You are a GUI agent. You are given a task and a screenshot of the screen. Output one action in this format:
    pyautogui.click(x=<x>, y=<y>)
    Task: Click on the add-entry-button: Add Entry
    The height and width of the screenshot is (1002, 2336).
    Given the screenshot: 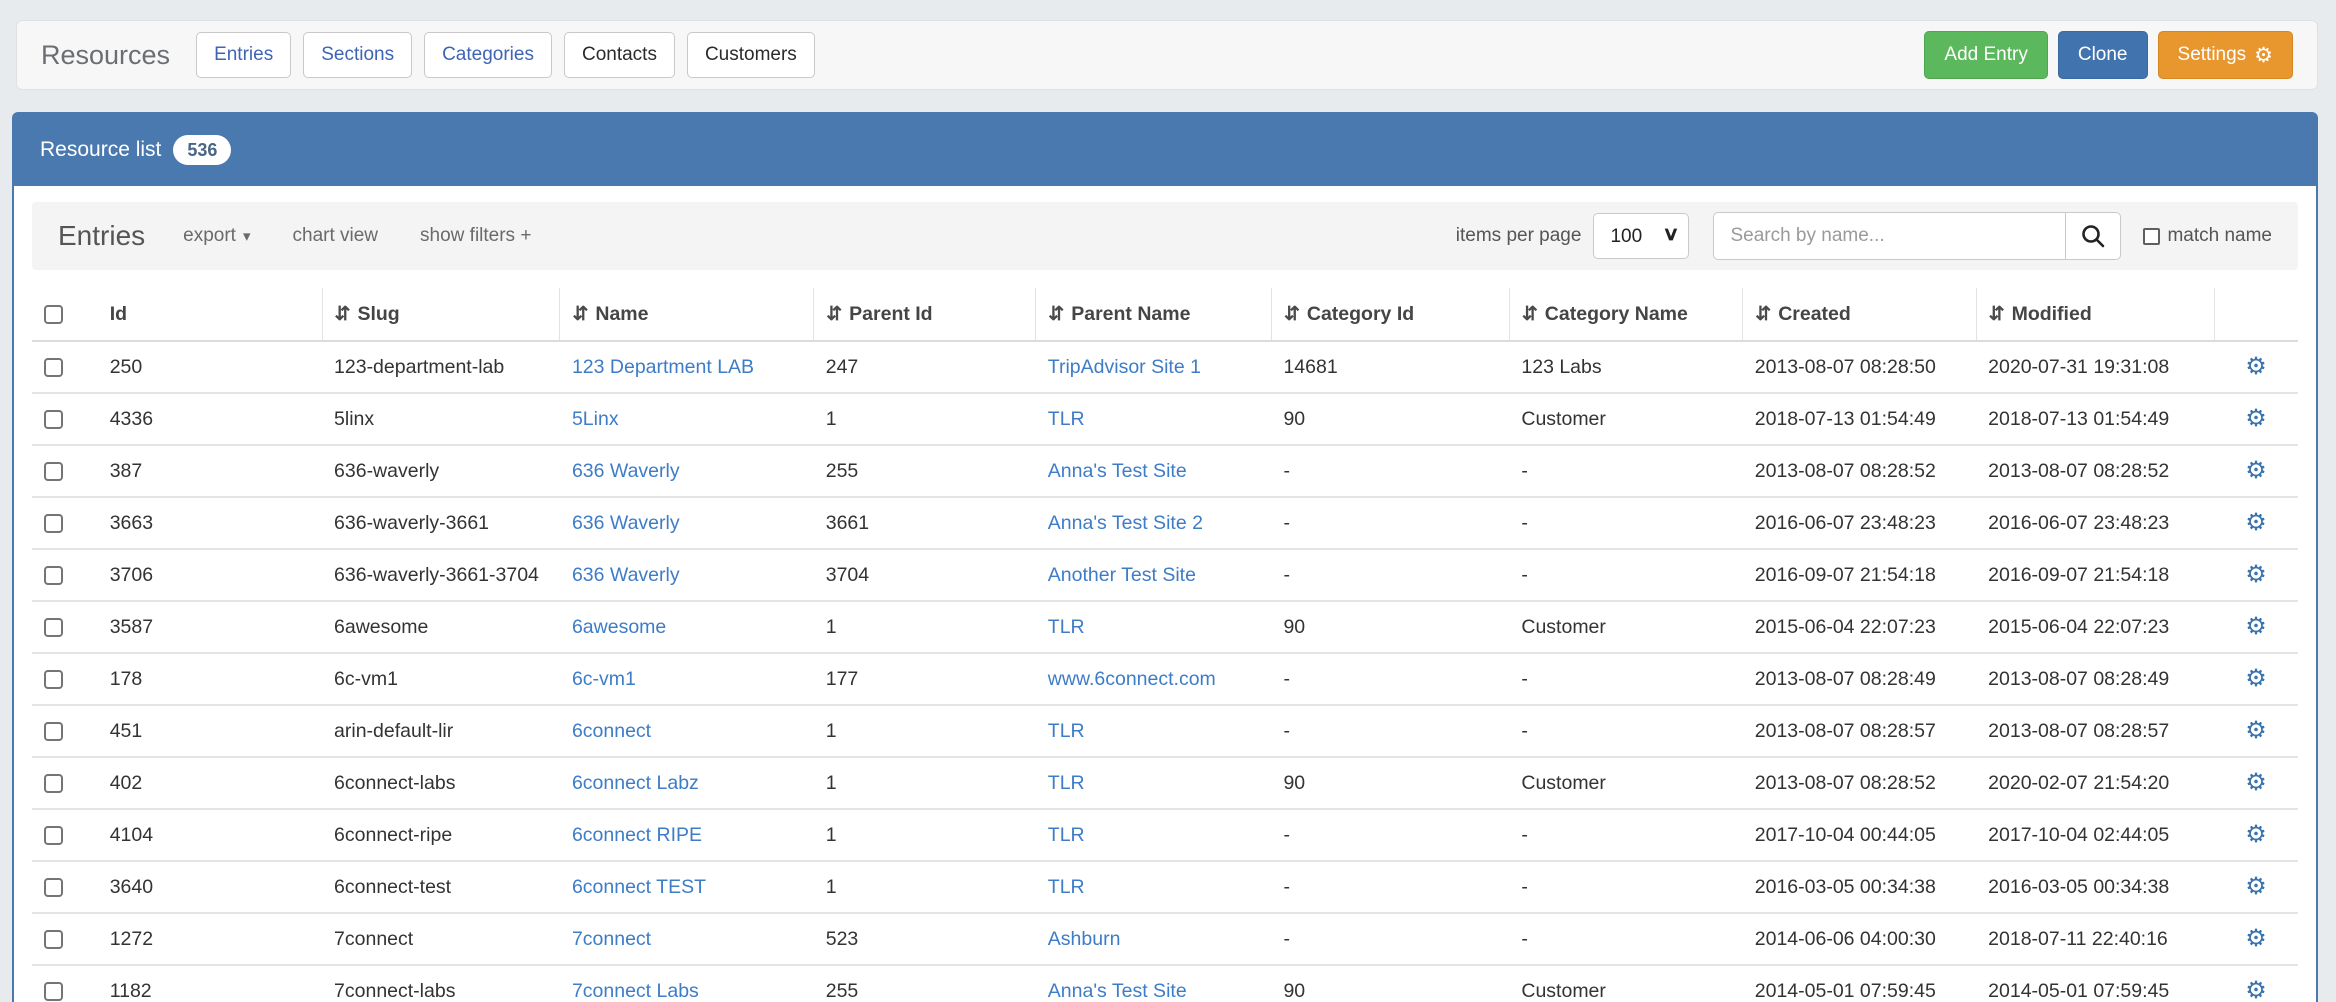 What is the action you would take?
    pyautogui.click(x=1986, y=55)
    